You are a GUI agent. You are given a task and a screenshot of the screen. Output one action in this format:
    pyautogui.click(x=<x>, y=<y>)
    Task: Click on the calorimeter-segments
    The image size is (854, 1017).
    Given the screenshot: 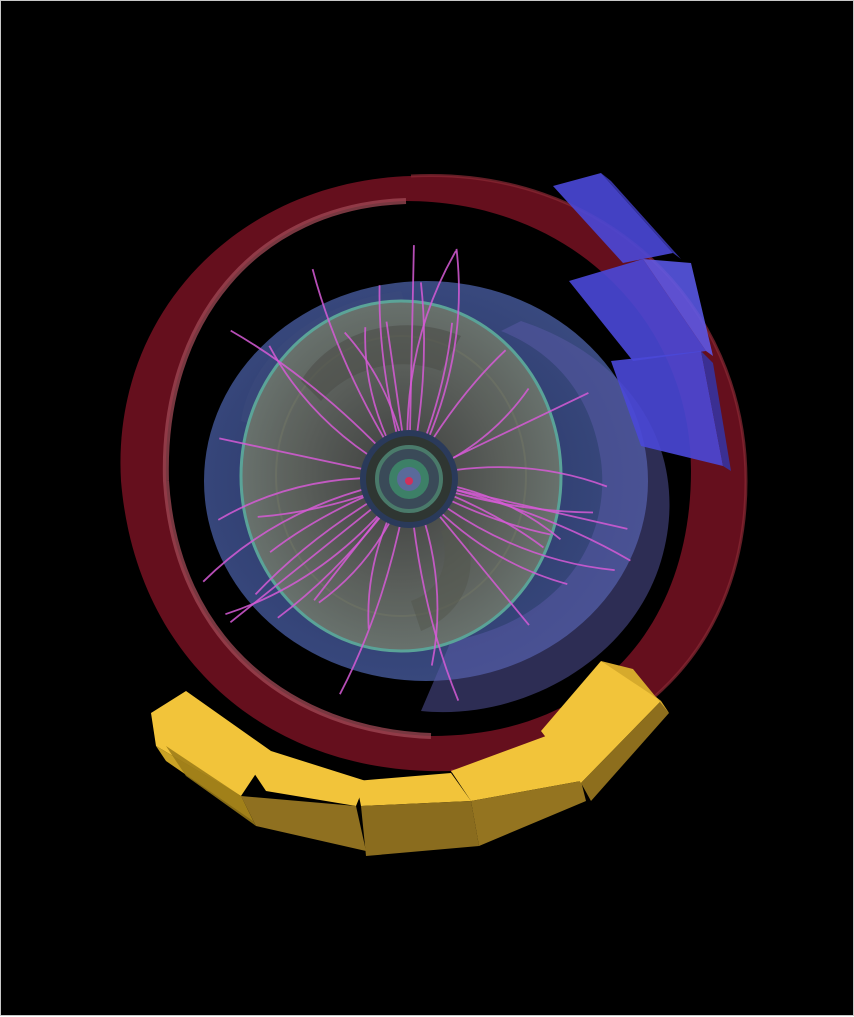 What is the action you would take?
    pyautogui.click(x=410, y=758)
    